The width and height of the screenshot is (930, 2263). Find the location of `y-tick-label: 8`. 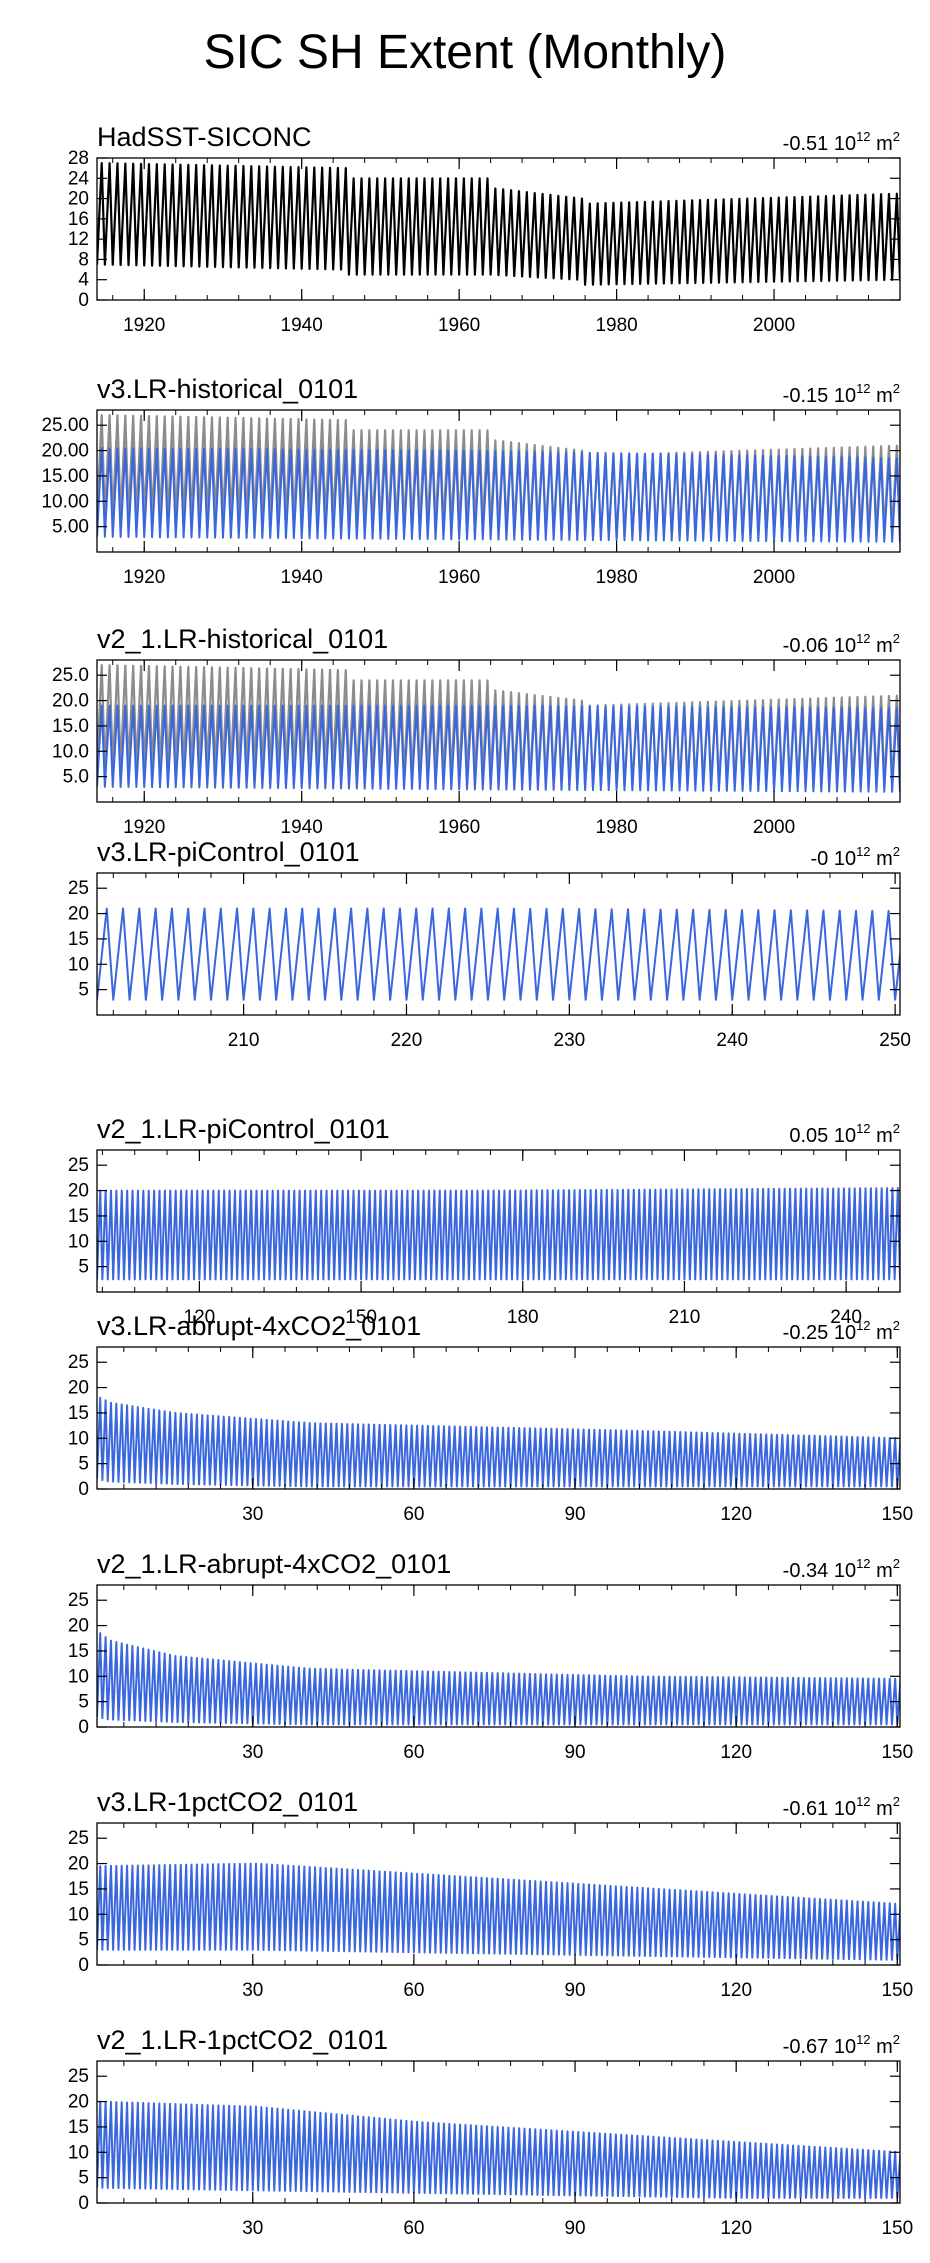

y-tick-label: 8 is located at coordinates (83, 259).